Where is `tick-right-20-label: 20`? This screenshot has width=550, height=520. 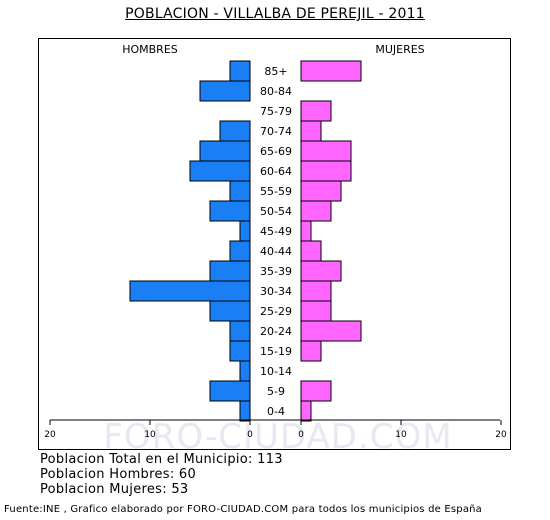 tick-right-20-label: 20 is located at coordinates (501, 435).